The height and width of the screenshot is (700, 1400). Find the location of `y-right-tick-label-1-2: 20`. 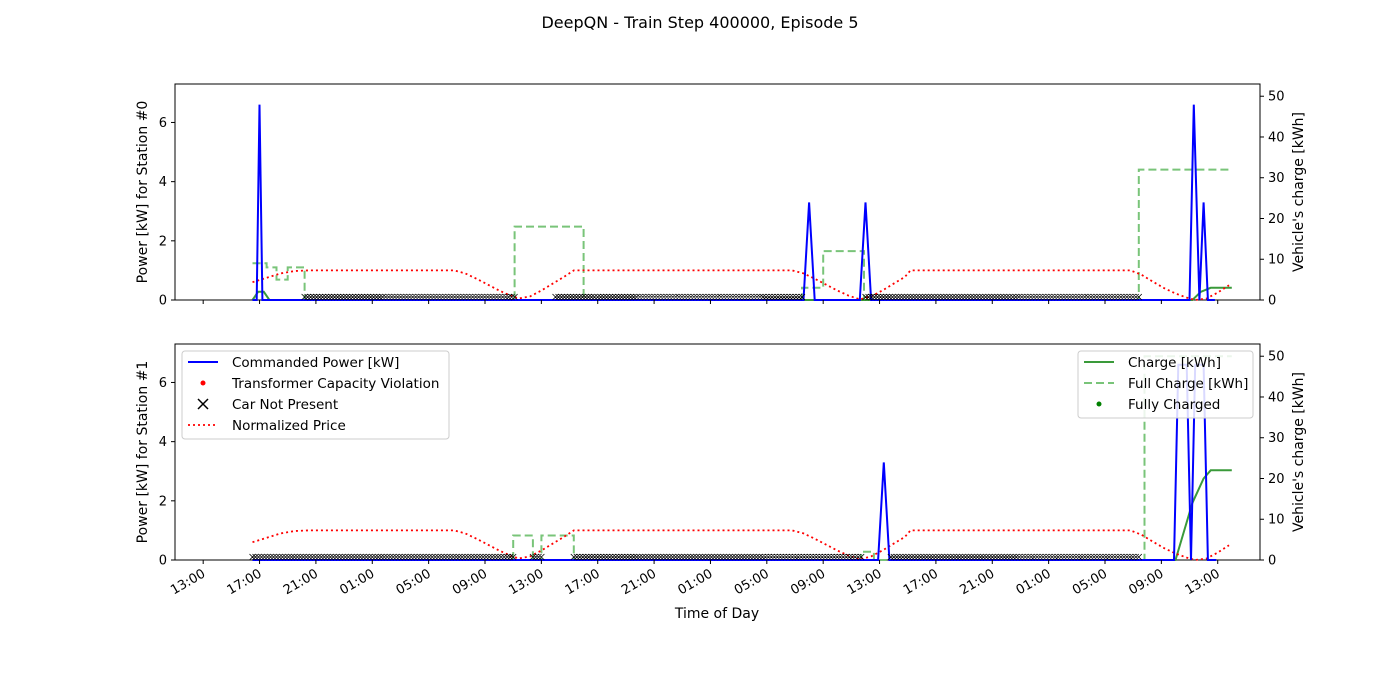

y-right-tick-label-1-2: 20 is located at coordinates (1276, 479).